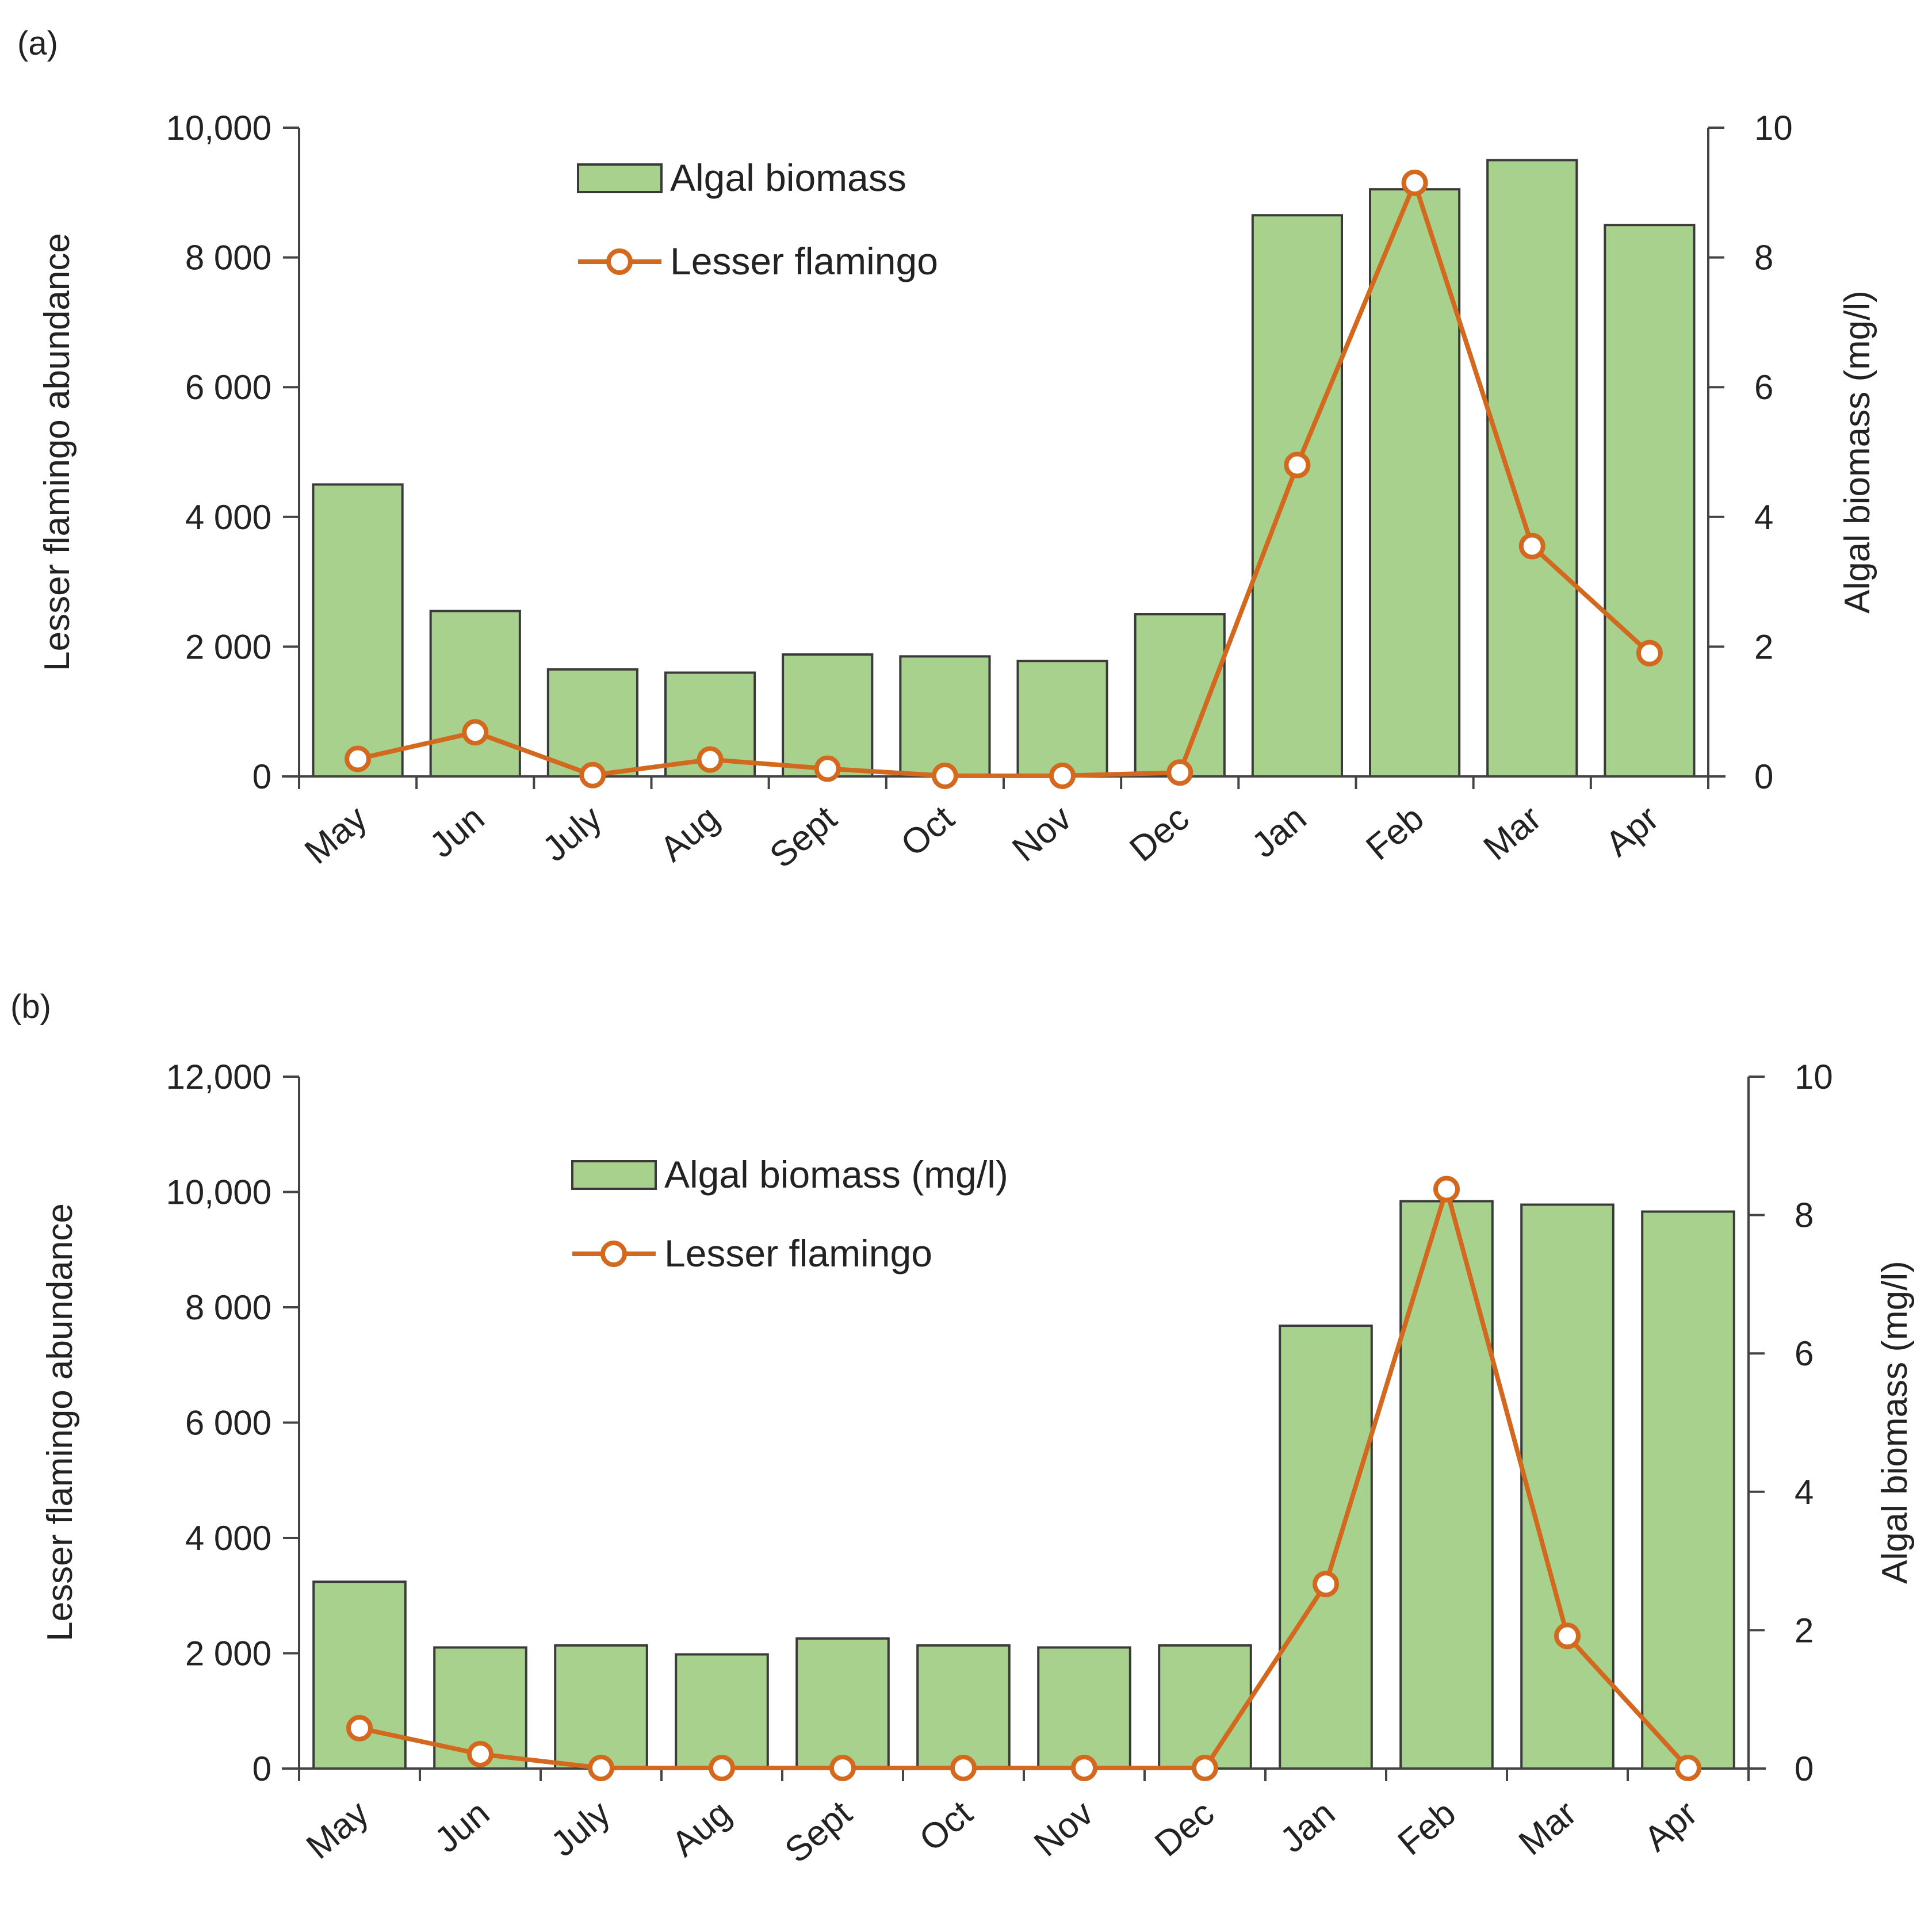  Describe the element at coordinates (963, 1707) in the screenshot. I see `bar-oct` at that location.